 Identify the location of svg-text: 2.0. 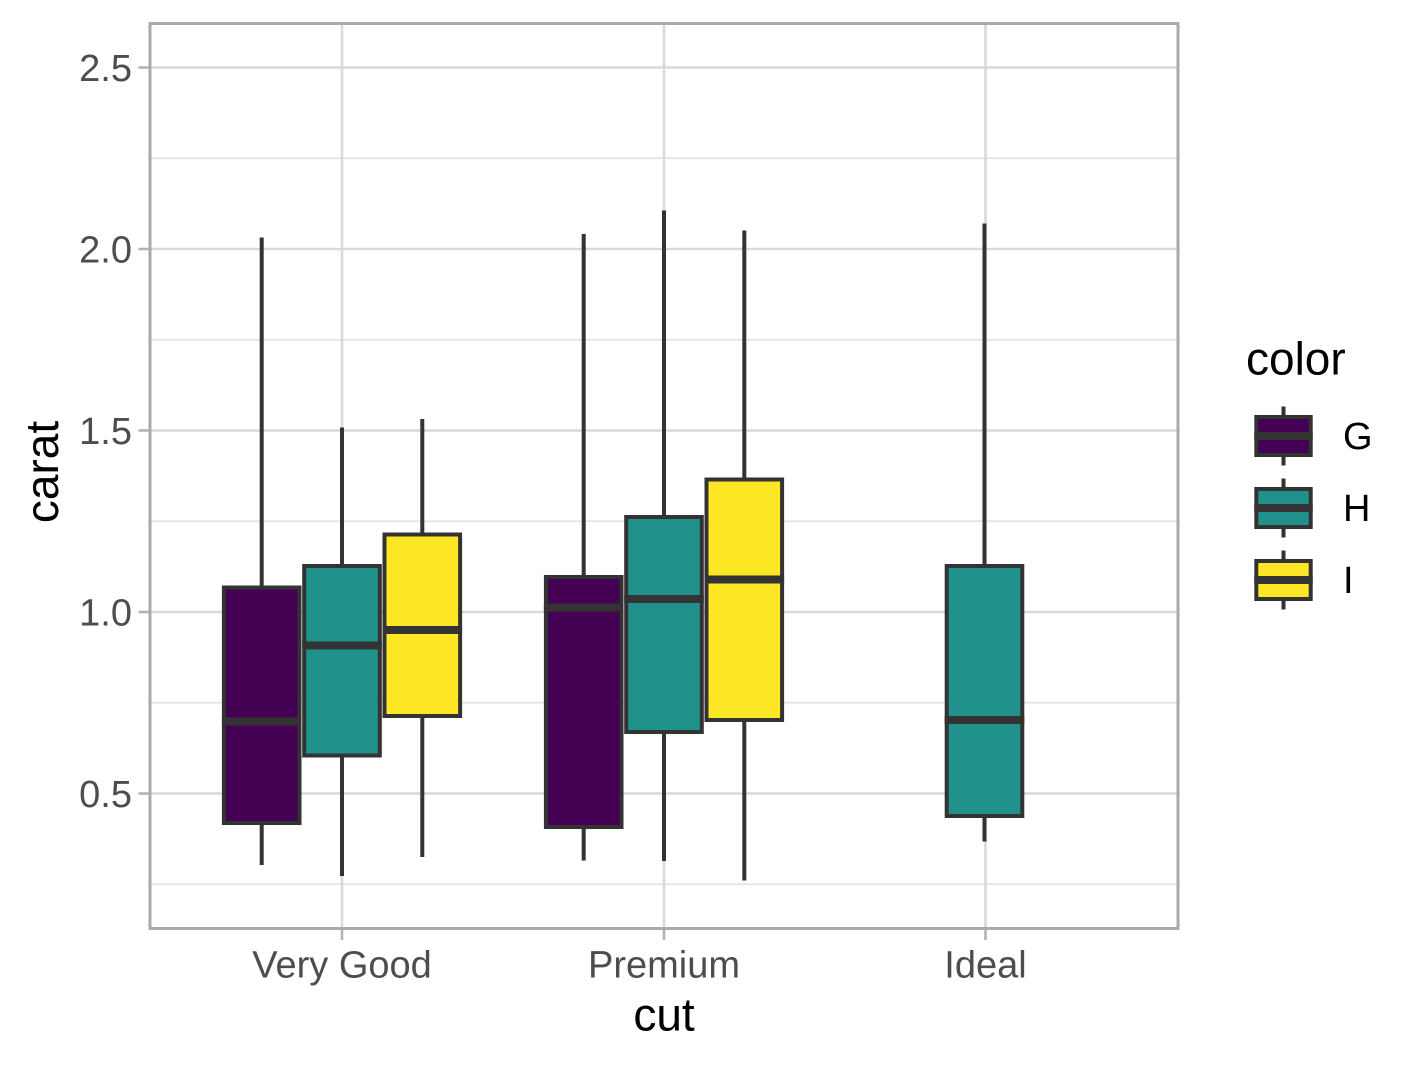
(105, 251).